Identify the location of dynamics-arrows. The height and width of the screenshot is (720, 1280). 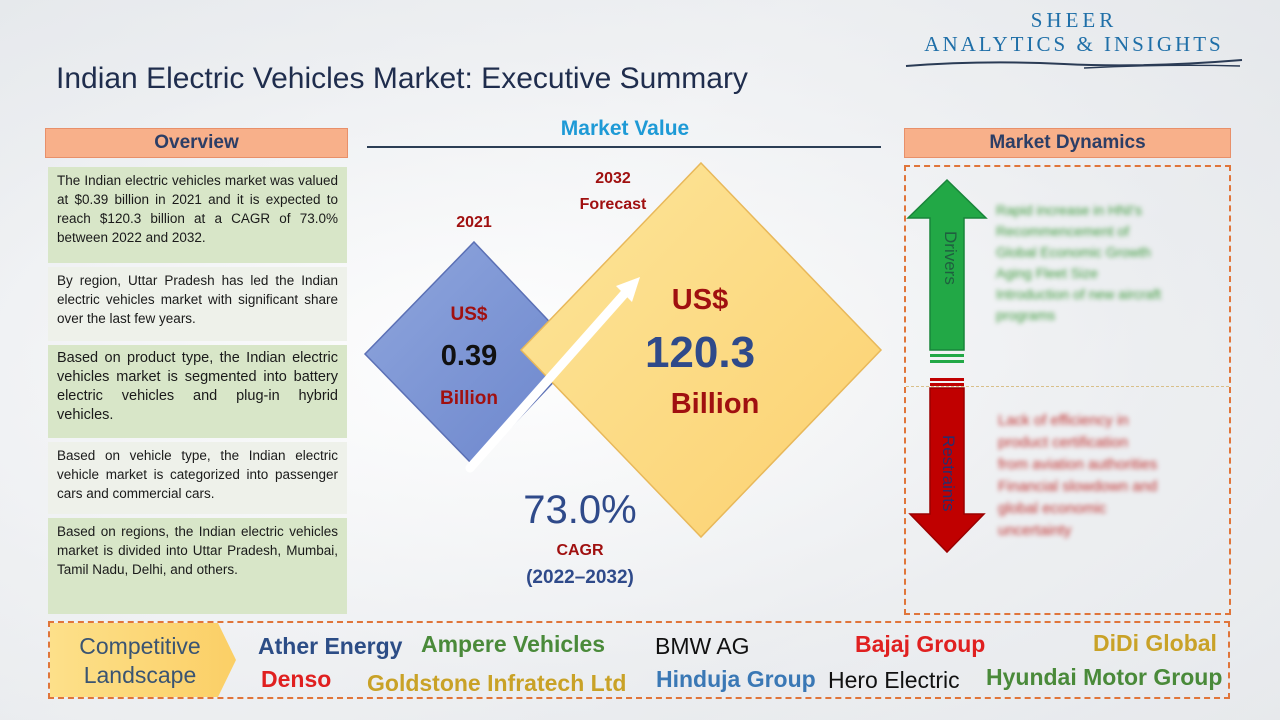
(947, 366).